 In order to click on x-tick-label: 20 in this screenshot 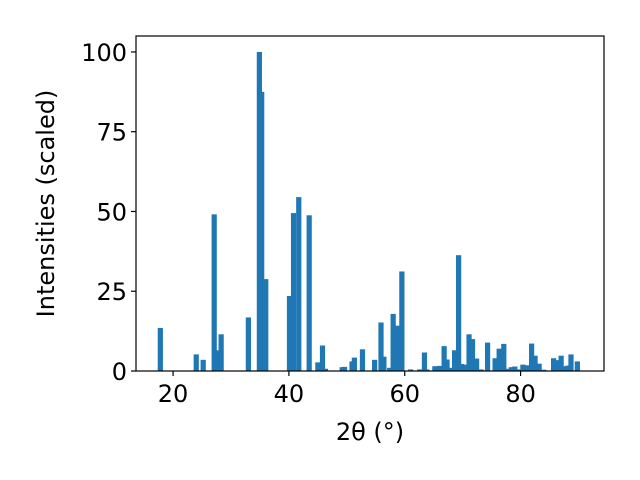, I will do `click(173, 394)`.